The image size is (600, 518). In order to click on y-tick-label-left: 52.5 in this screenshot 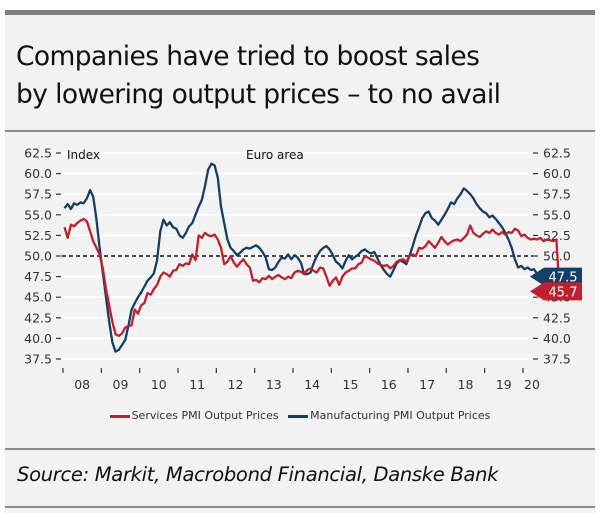, I will do `click(38, 235)`.